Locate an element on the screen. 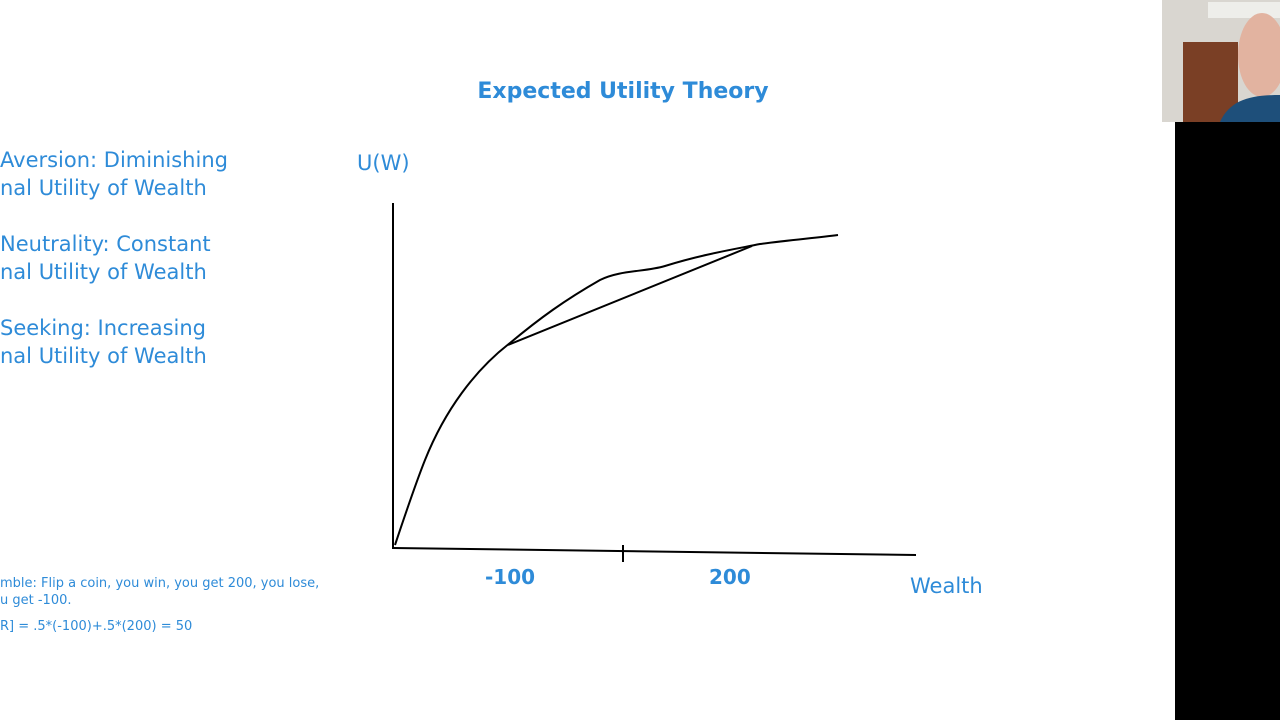  note-line: u get -100. is located at coordinates (36, 600).